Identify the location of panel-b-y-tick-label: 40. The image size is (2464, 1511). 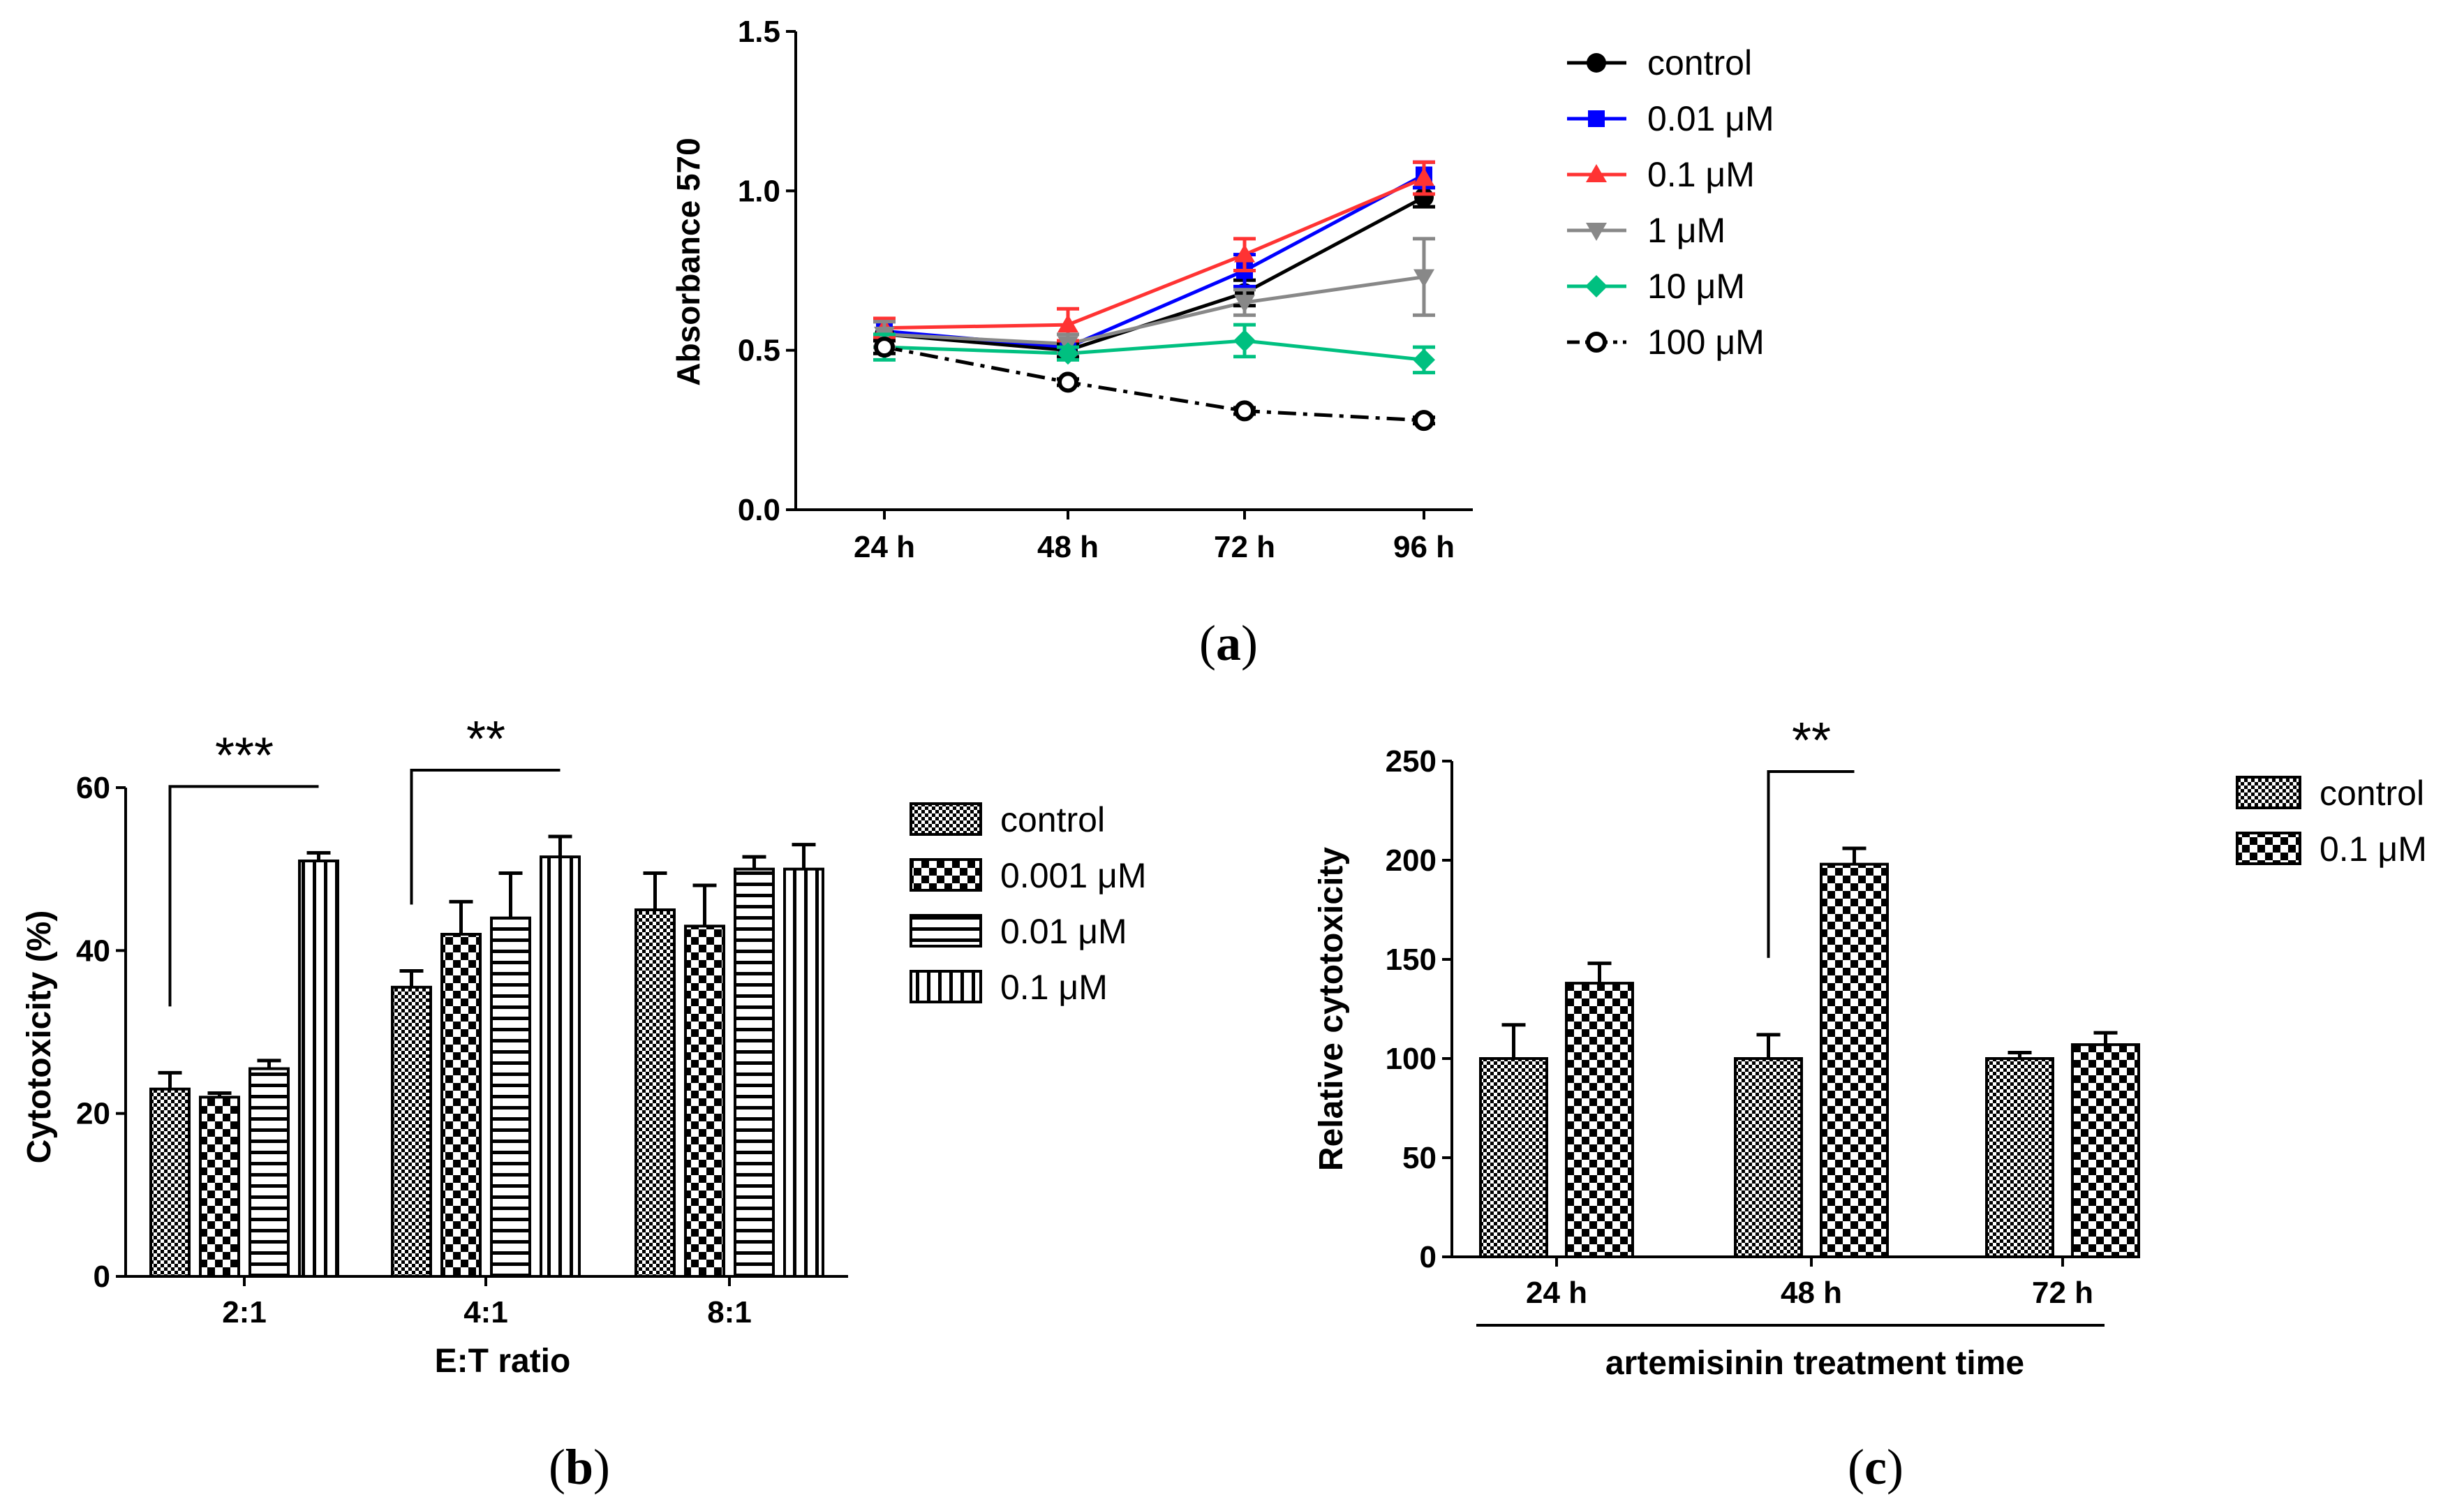
(93, 951).